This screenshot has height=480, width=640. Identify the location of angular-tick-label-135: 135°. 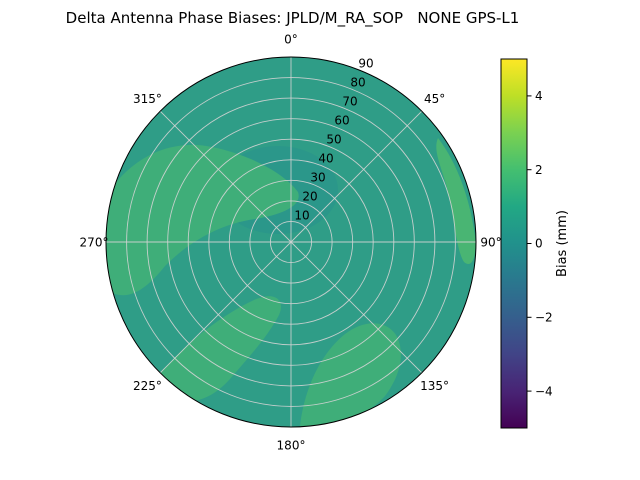
(434, 386).